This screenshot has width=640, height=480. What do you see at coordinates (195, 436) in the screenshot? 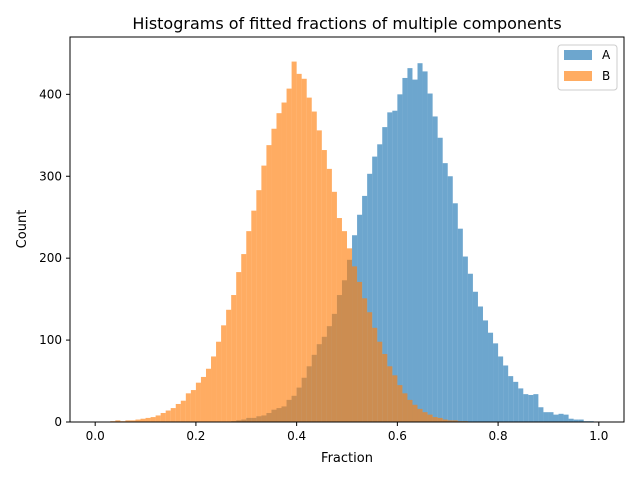
I see `x-tick-label: 0.2` at bounding box center [195, 436].